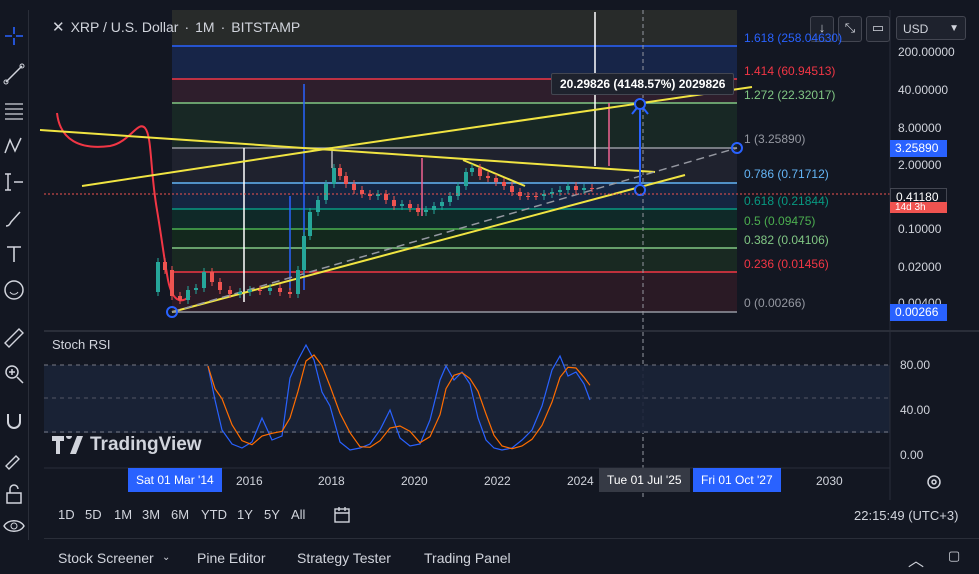 This screenshot has width=979, height=574. I want to click on fib-retracement-icon, so click(14, 110).